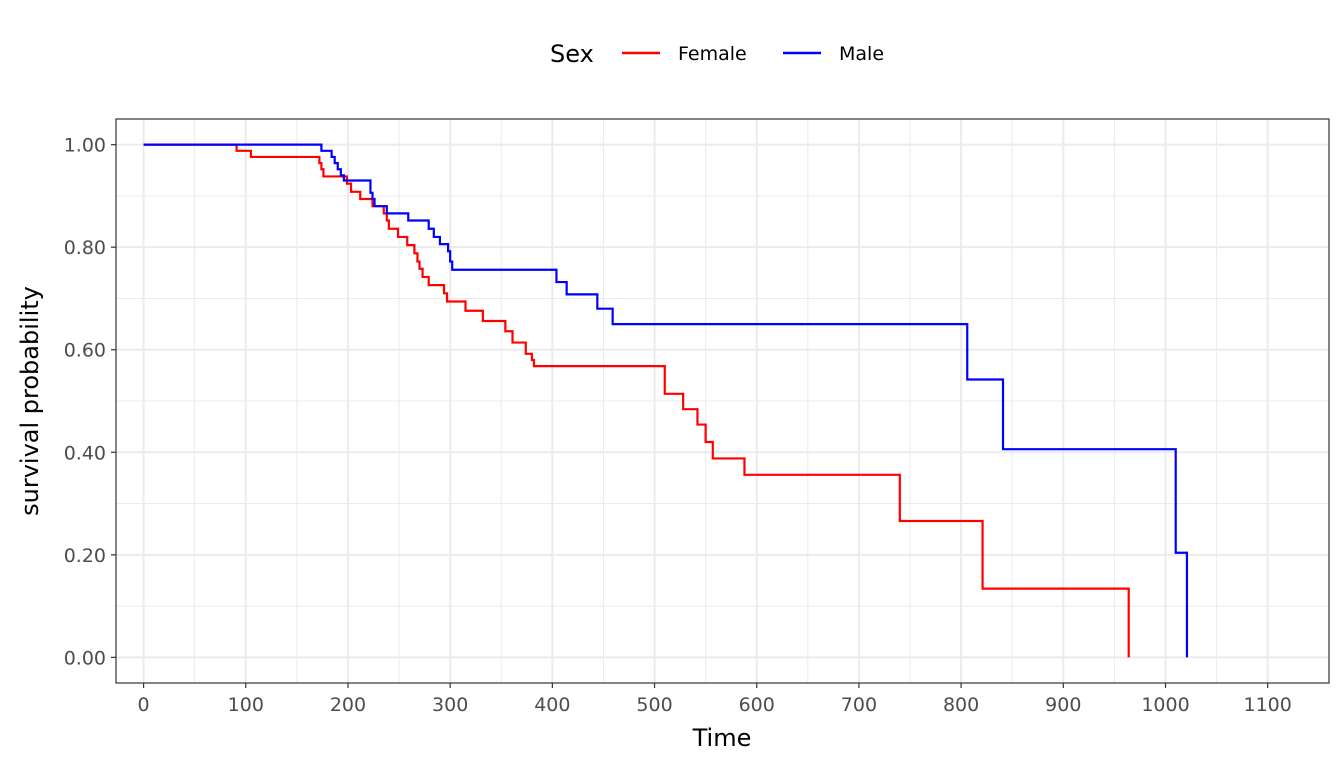 The width and height of the screenshot is (1344, 768). Describe the element at coordinates (552, 705) in the screenshot. I see `x-tick-label: 400` at that location.